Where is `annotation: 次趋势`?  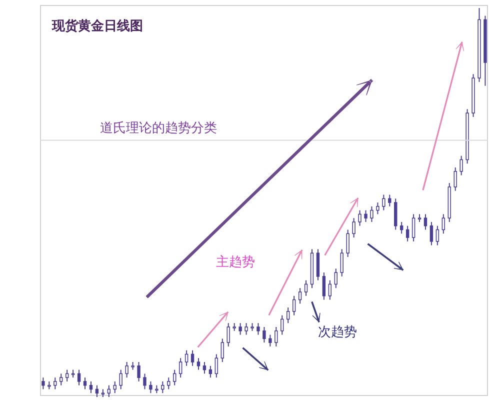
annotation: 次趋势 is located at coordinates (337, 332).